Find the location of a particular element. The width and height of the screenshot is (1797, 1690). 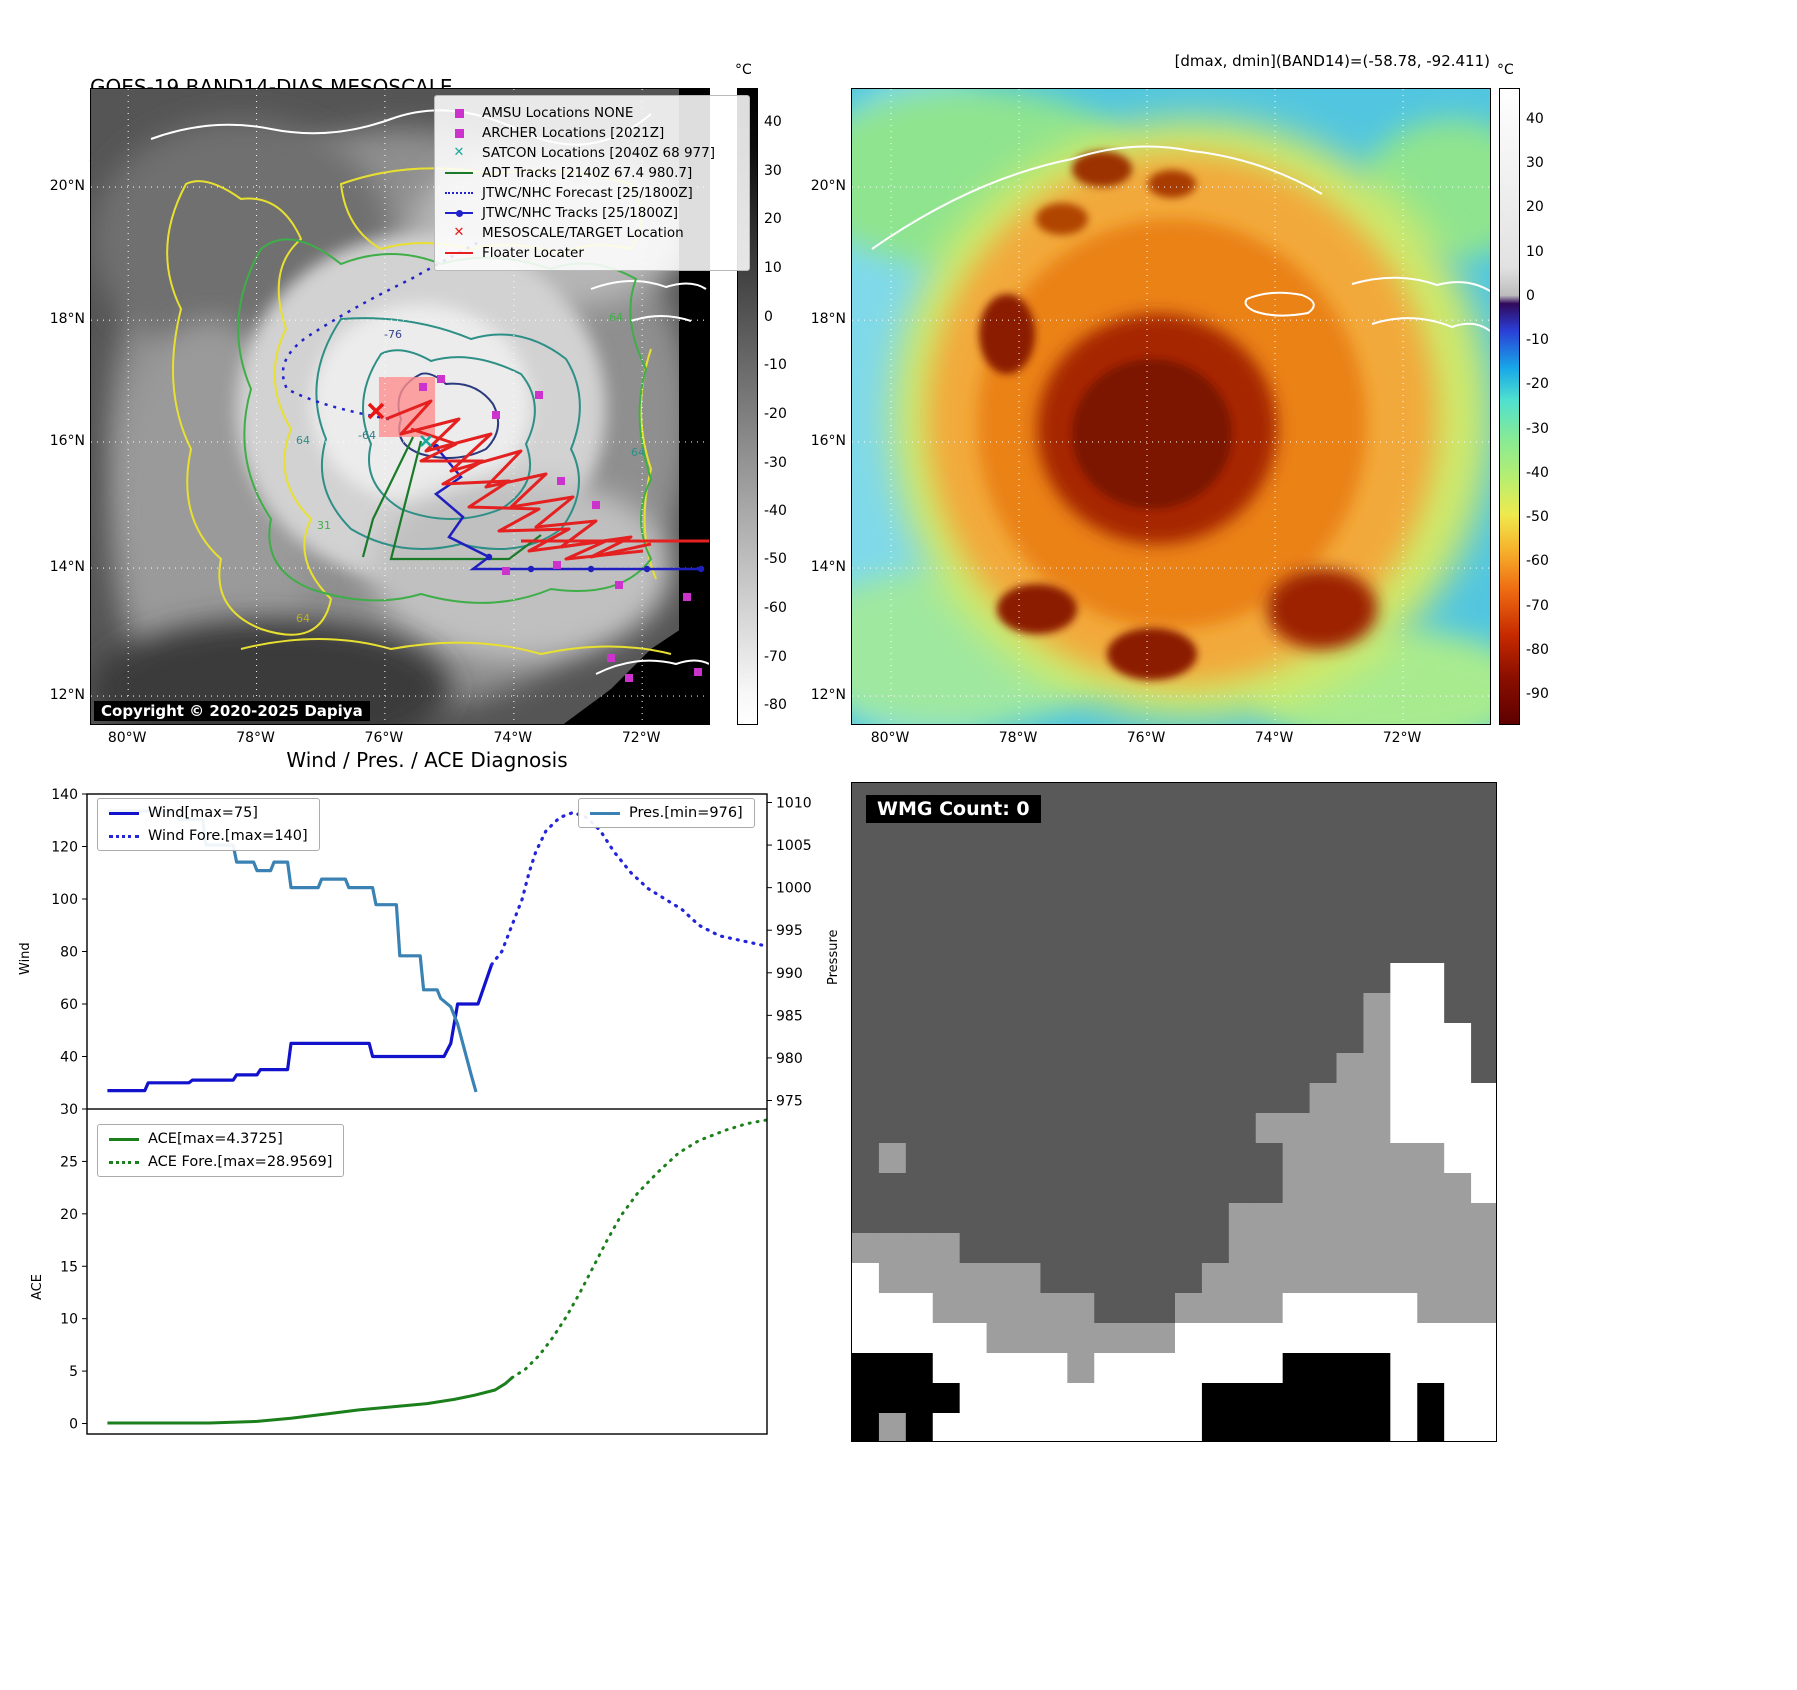

awv-colorbar is located at coordinates (1509, 406).